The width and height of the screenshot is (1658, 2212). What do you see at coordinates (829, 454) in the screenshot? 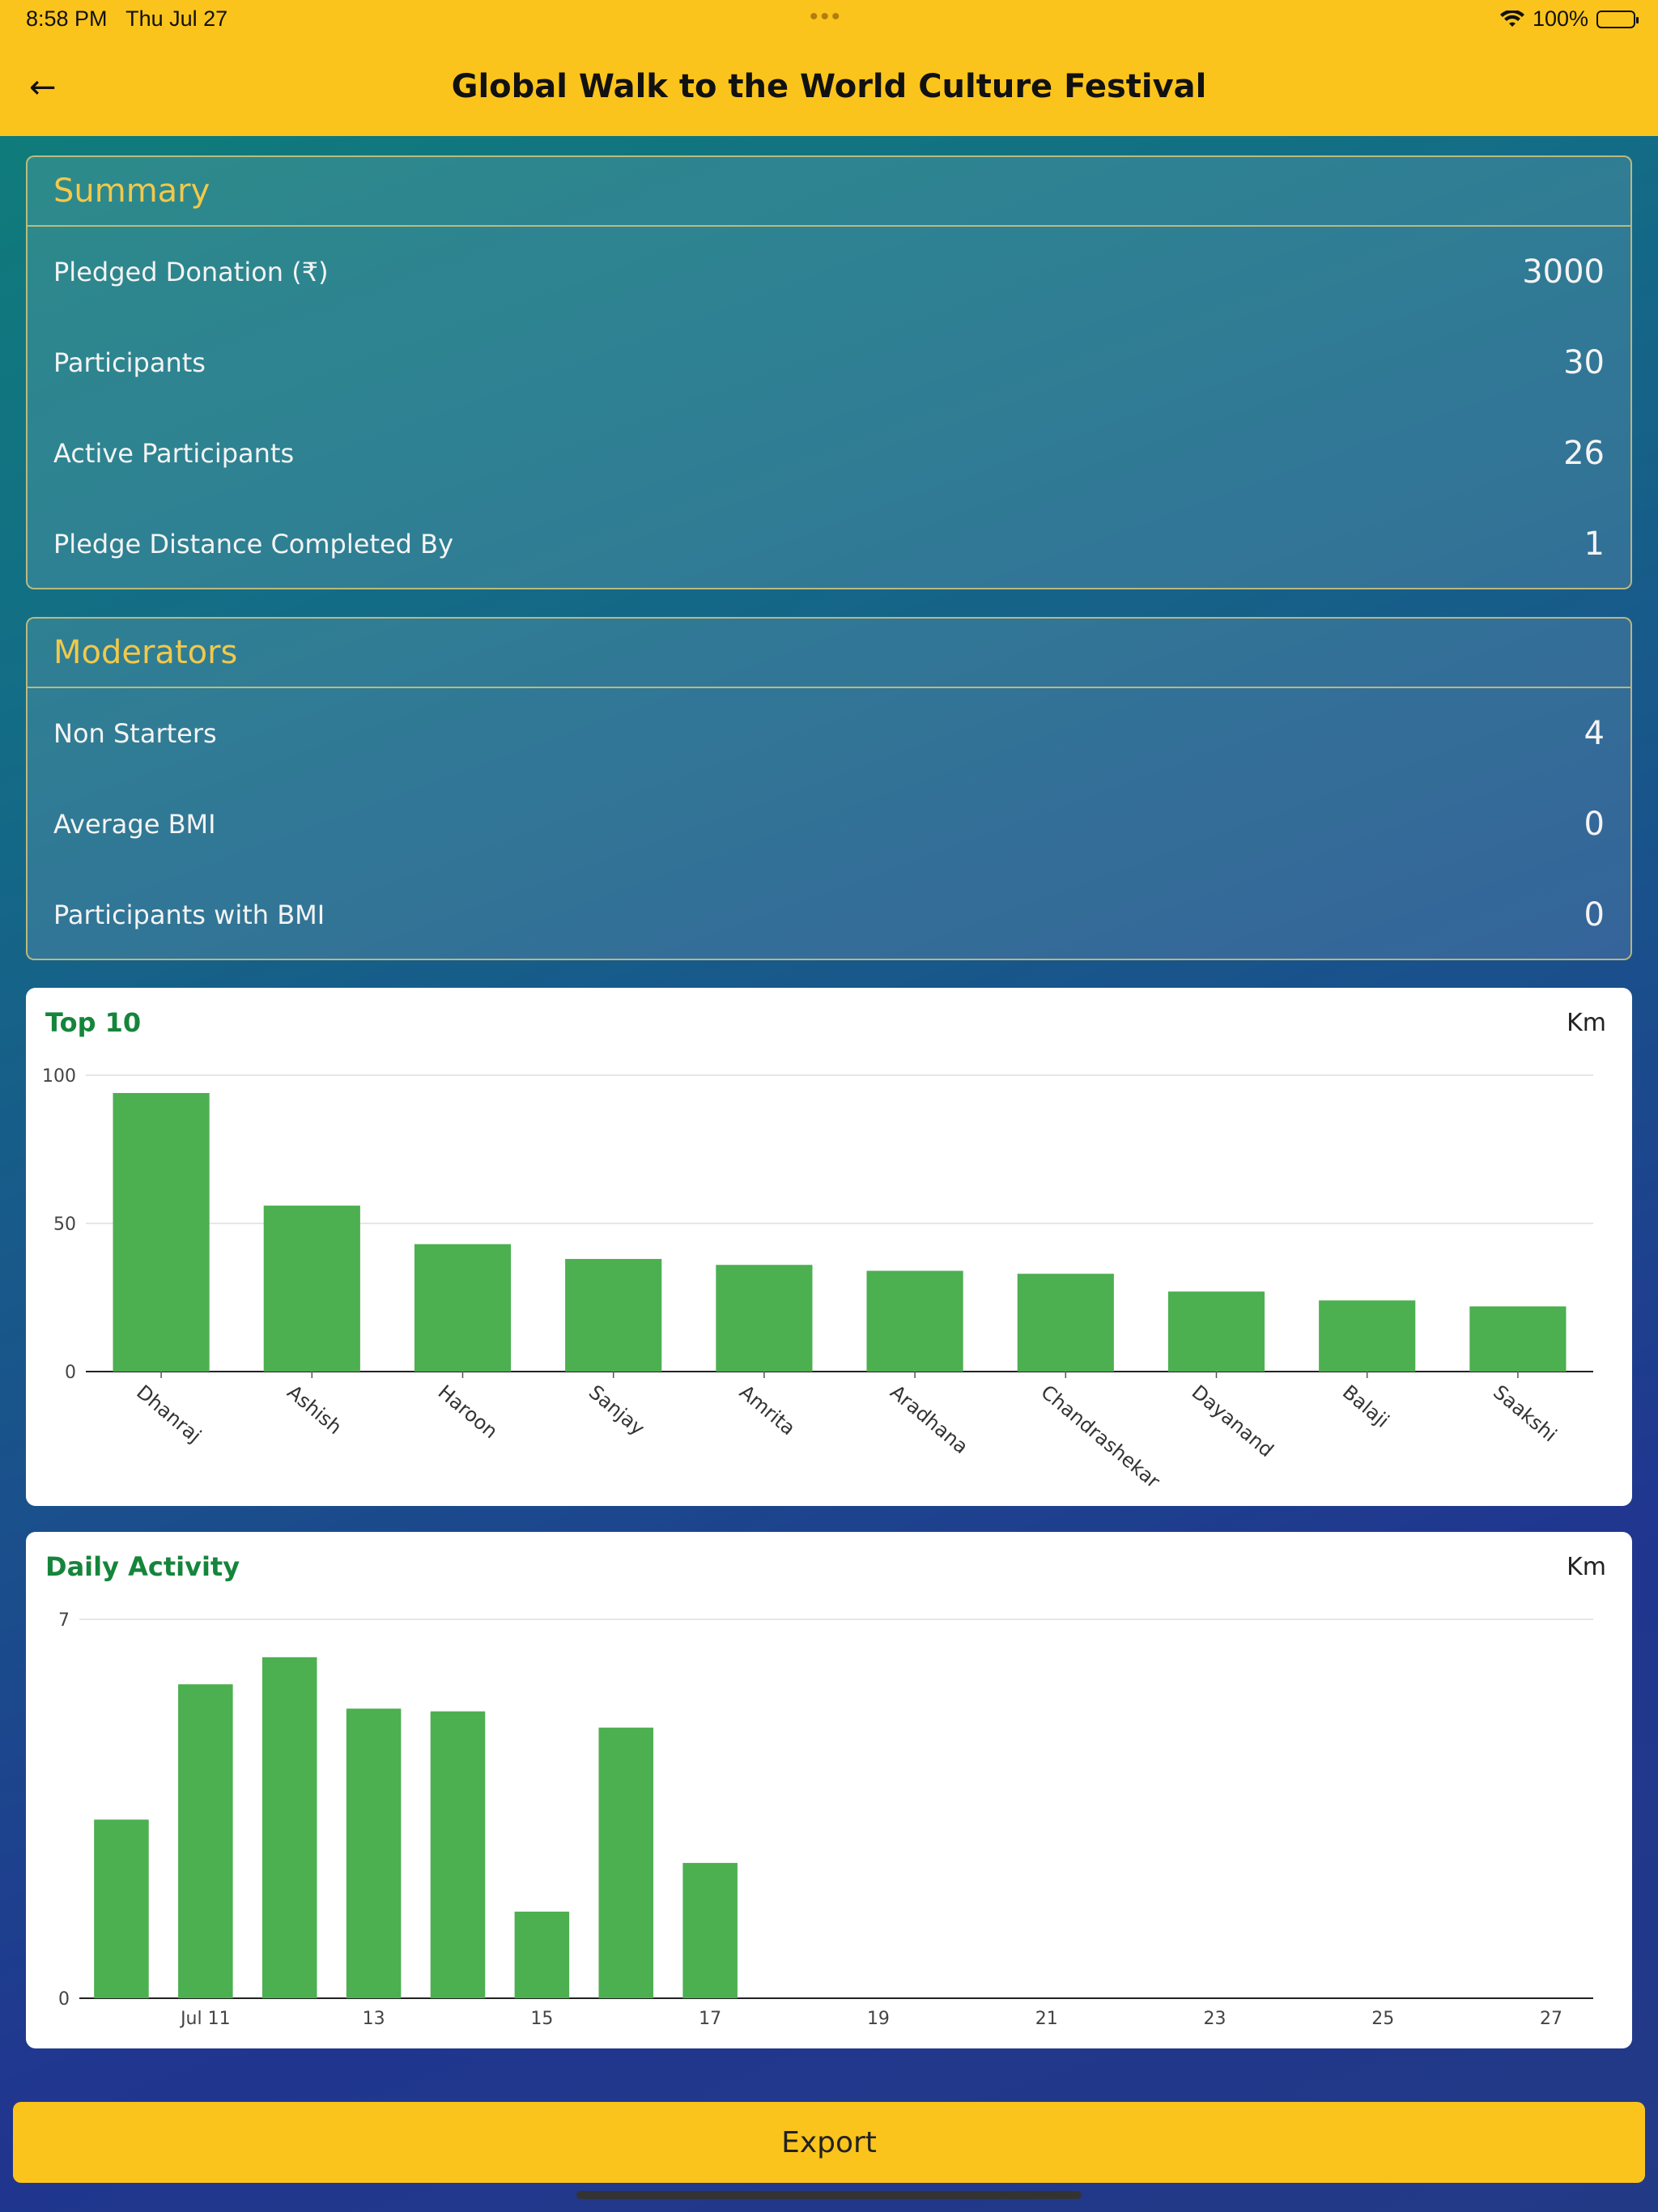
I see `summary-row-active-participants: Active Participants 26` at bounding box center [829, 454].